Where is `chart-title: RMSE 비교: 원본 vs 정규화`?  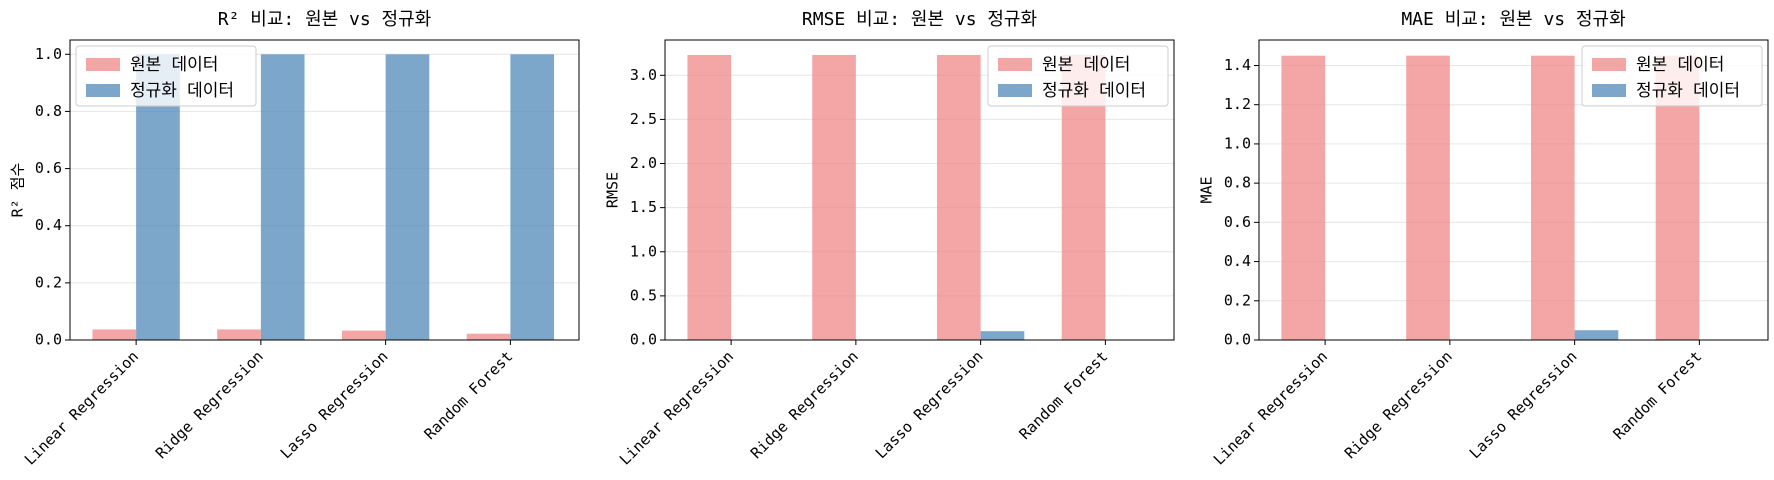 chart-title: RMSE 비교: 원본 vs 정규화 is located at coordinates (919, 19).